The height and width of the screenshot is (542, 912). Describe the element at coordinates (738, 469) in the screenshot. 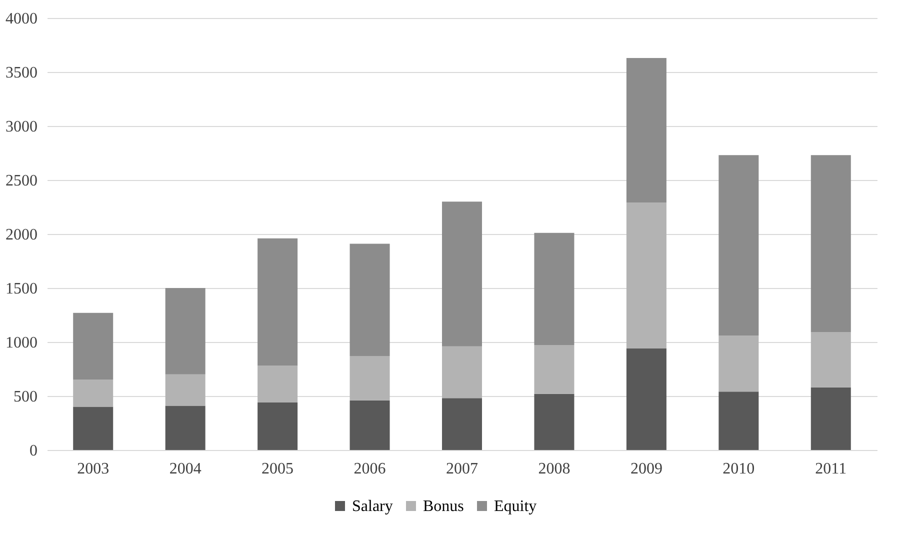

I see `x-tick-label: 2010` at that location.